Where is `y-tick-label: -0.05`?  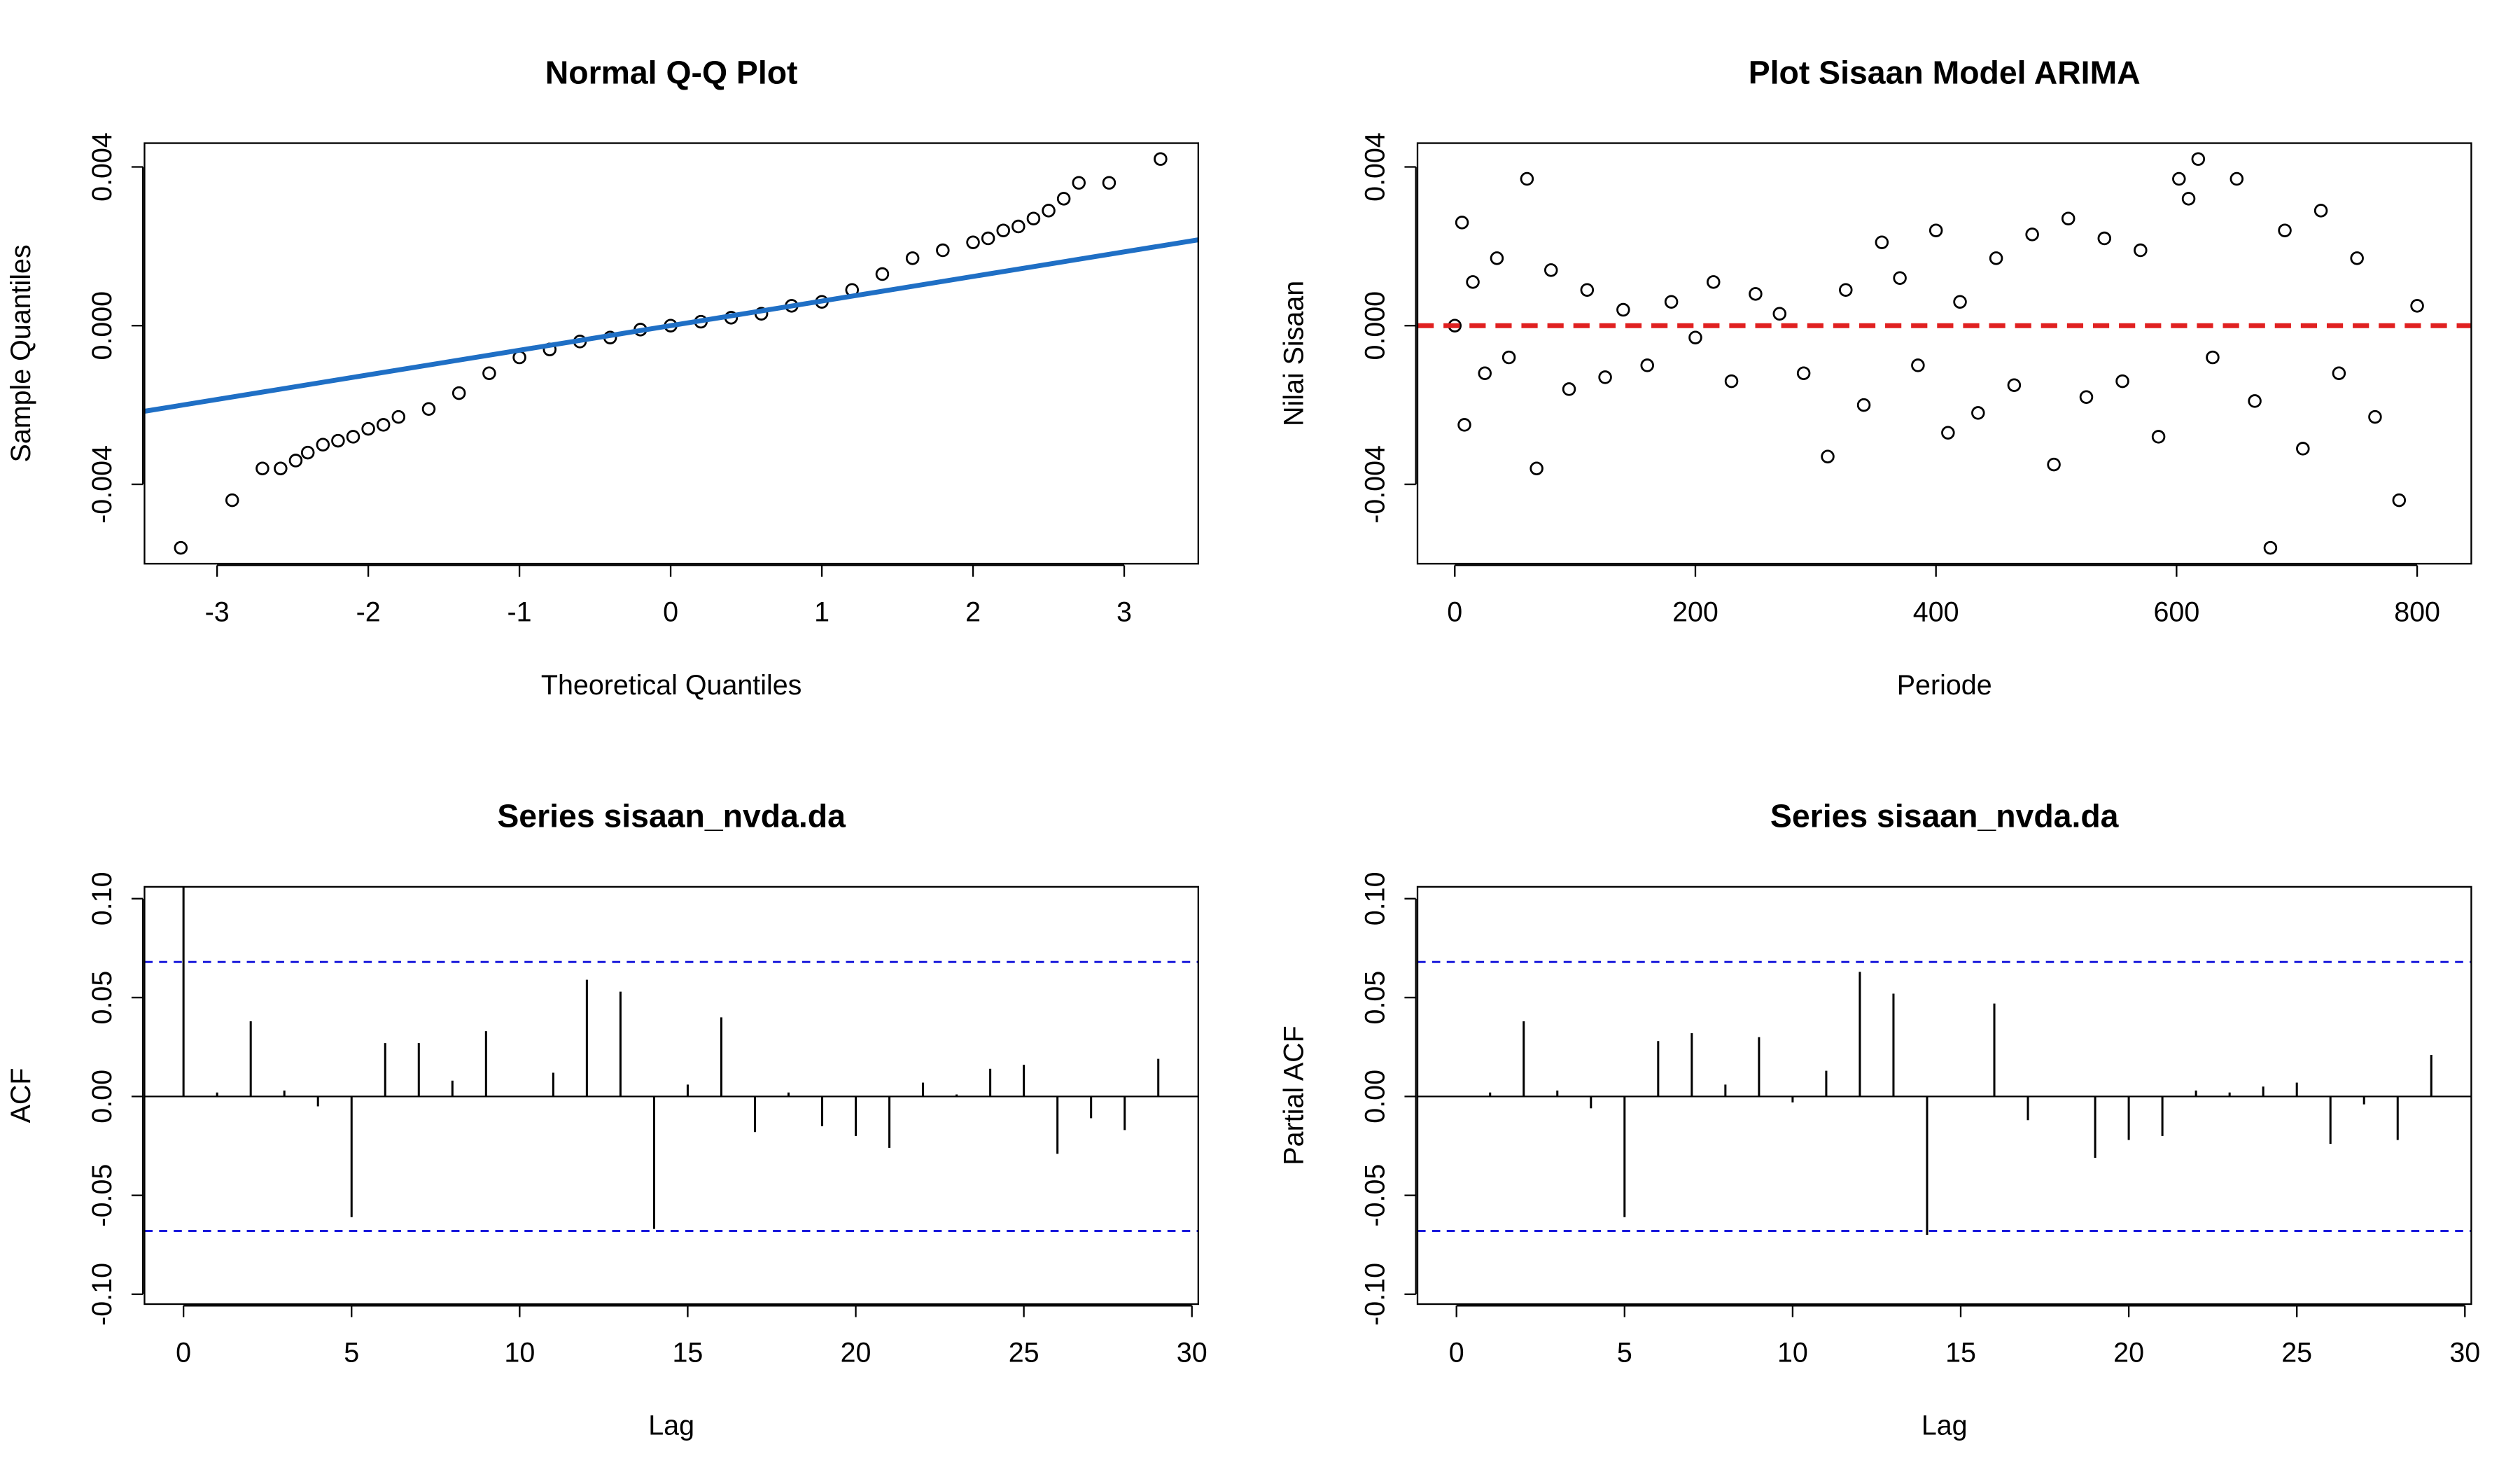
y-tick-label: -0.05 is located at coordinates (1374, 1195).